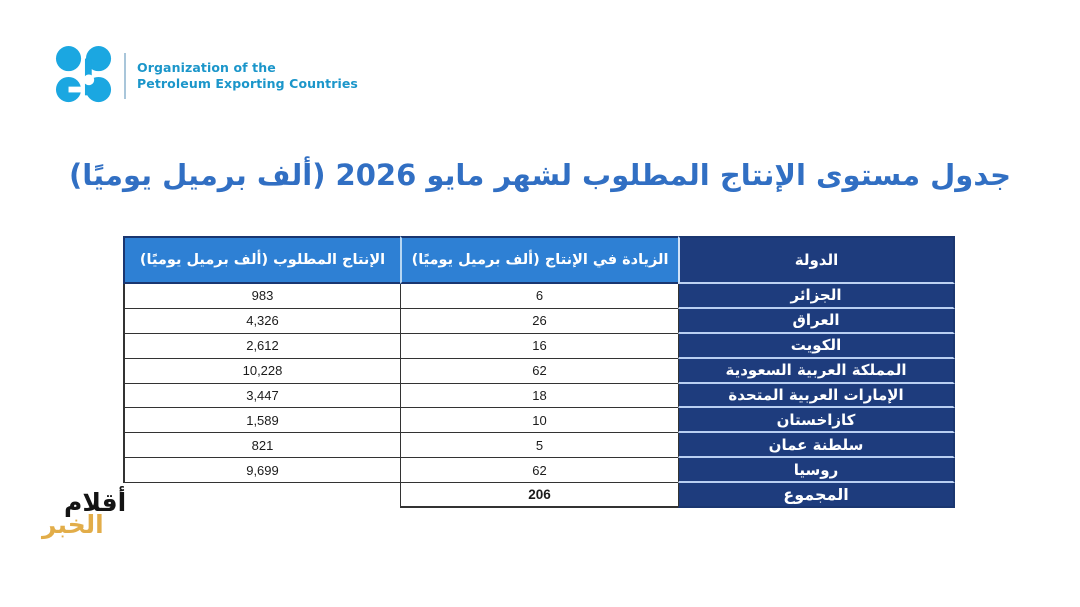  I want to click on required-value: 821, so click(261, 446).